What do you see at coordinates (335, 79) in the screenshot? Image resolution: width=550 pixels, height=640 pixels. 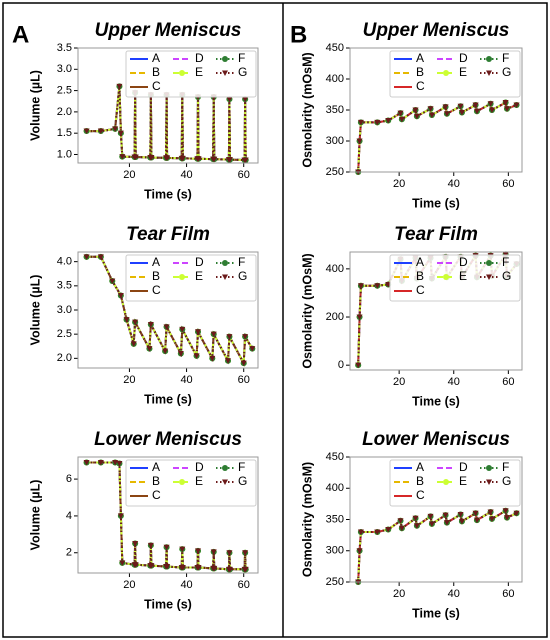 I see `y-tick-label: 400` at bounding box center [335, 79].